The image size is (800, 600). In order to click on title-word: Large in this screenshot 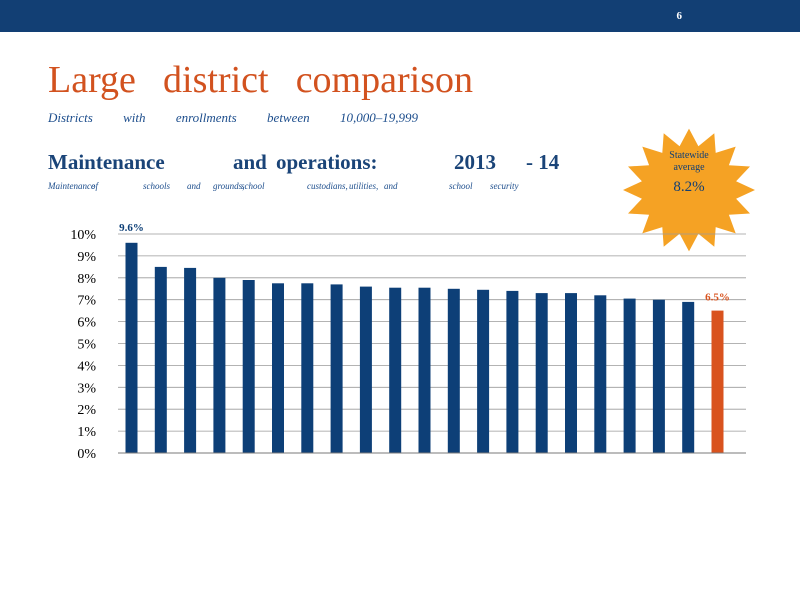, I will do `click(92, 80)`.